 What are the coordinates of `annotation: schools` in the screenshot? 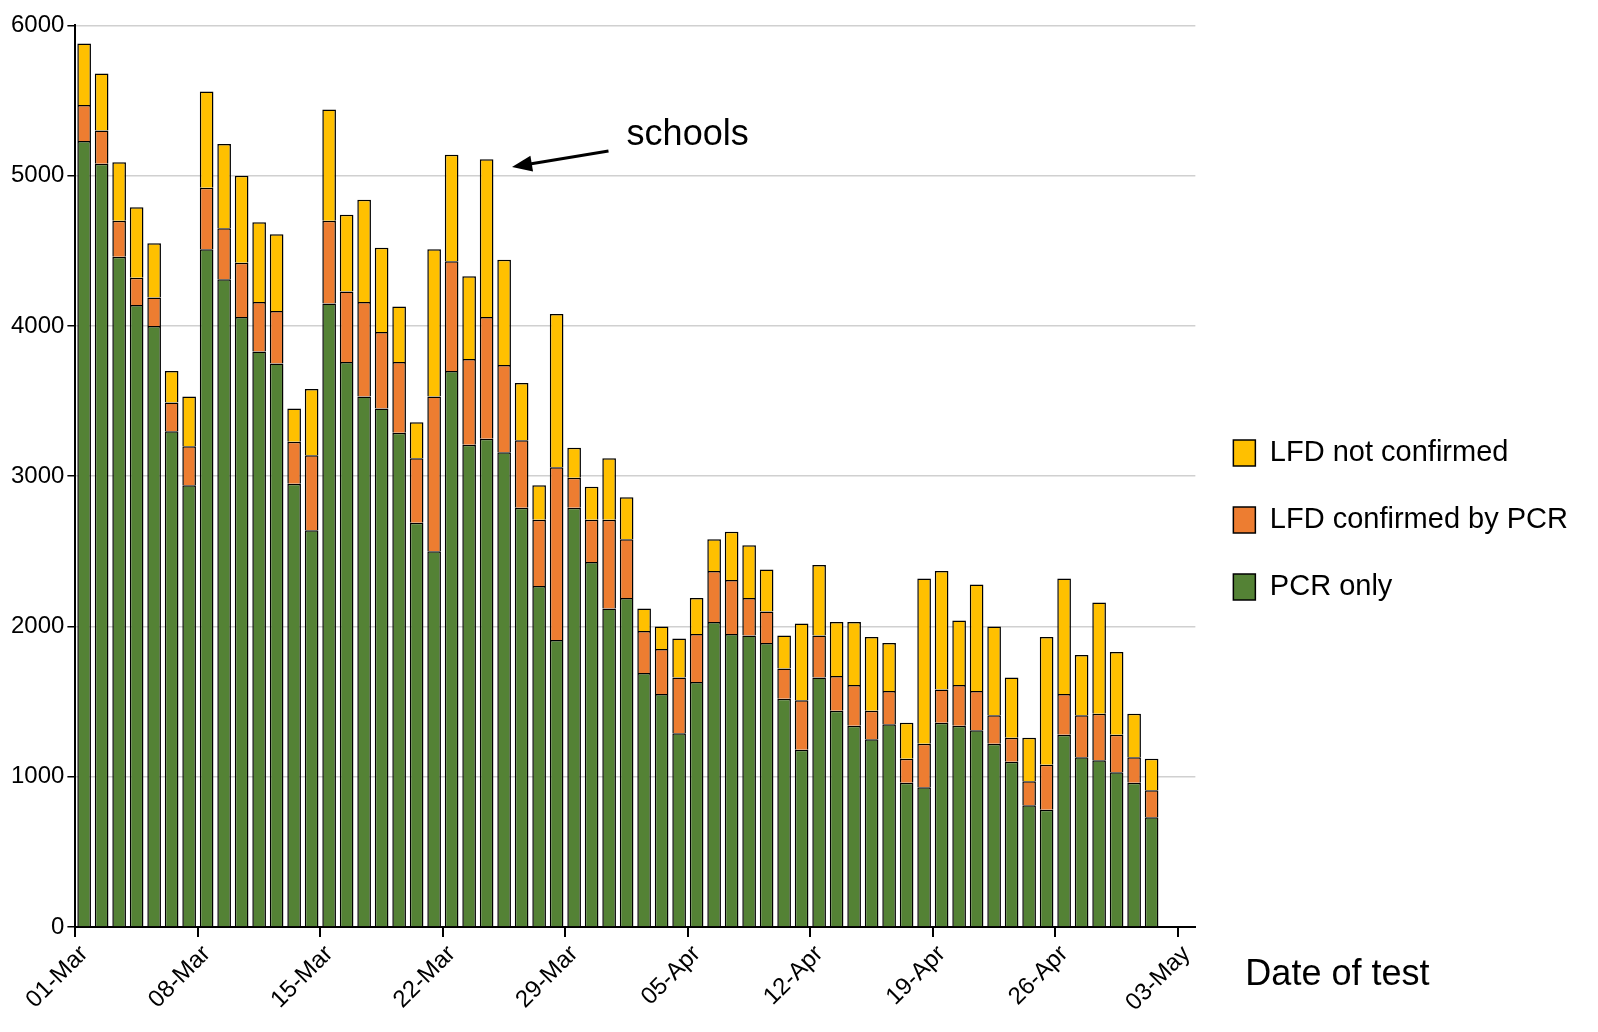 It's located at (687, 133).